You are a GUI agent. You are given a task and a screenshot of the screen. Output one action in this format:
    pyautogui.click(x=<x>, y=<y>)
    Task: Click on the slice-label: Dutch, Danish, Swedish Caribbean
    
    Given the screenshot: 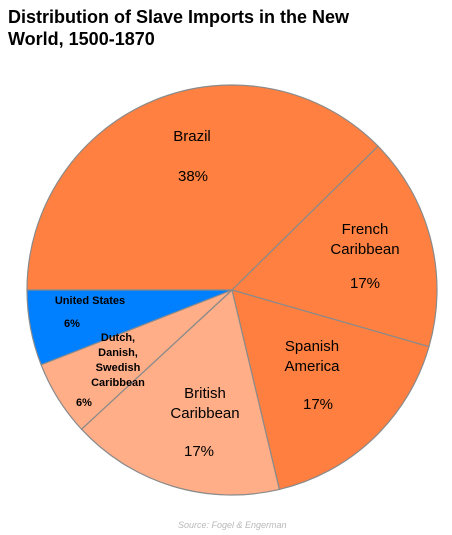 What is the action you would take?
    pyautogui.click(x=118, y=360)
    